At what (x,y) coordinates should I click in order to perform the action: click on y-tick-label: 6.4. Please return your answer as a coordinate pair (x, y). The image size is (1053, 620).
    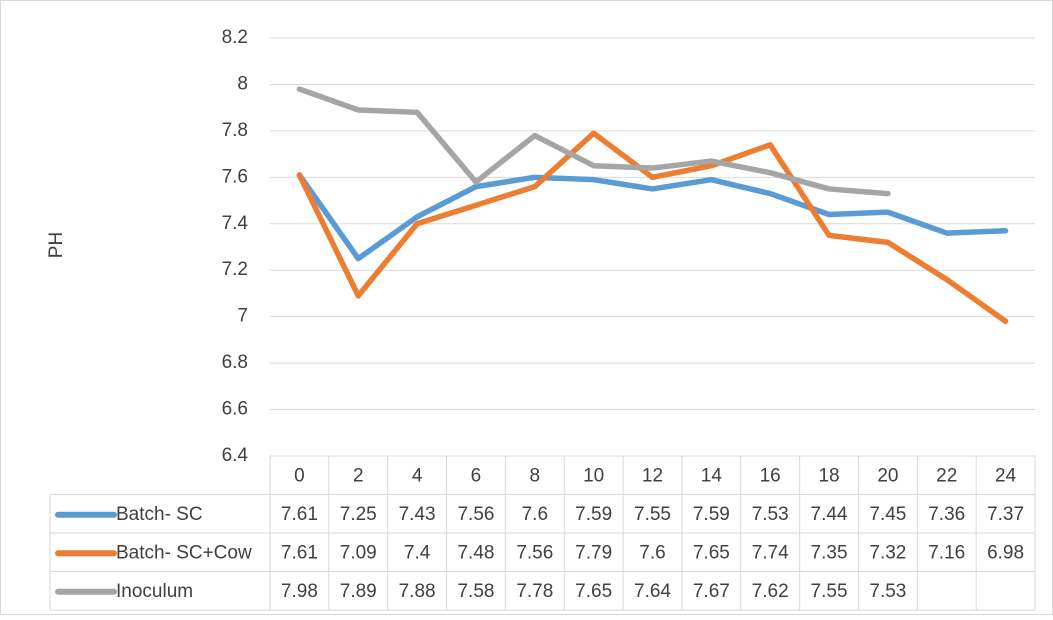
    Looking at the image, I should click on (235, 455).